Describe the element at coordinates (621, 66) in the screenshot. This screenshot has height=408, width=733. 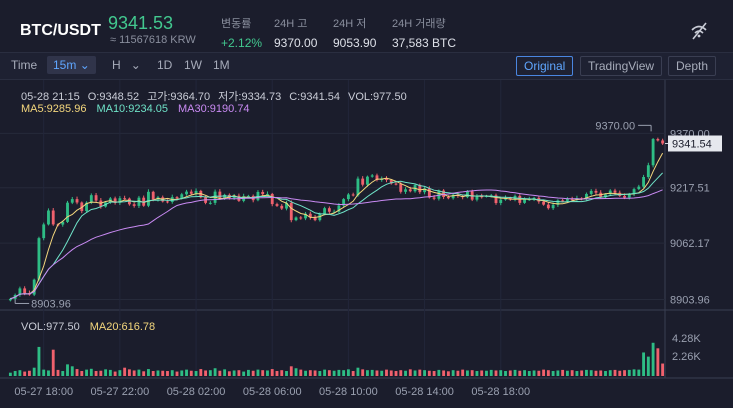
I see `view-tradingview-button: TradingView` at that location.